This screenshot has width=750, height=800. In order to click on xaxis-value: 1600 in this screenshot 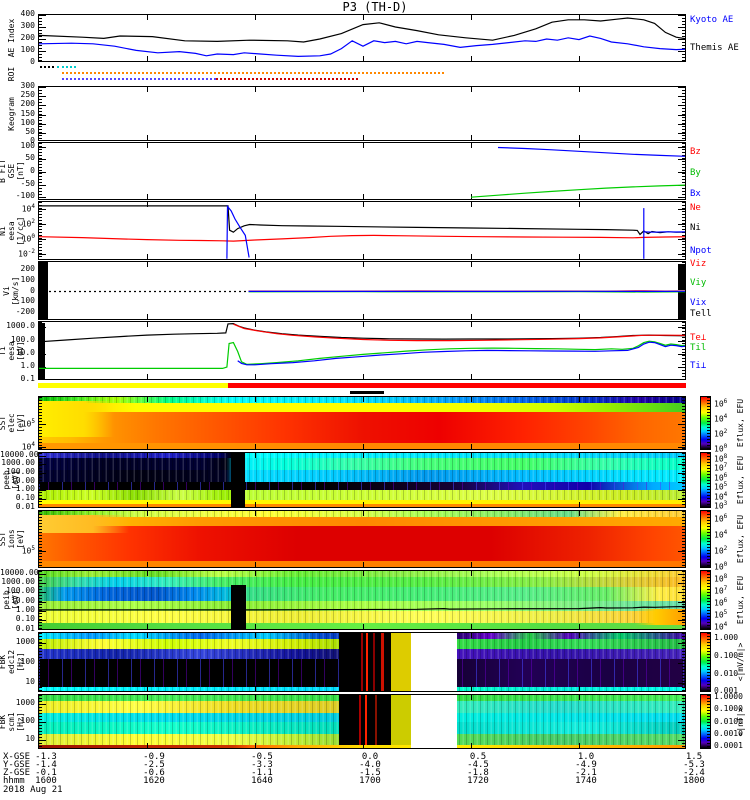, I will do `click(46, 781)`.